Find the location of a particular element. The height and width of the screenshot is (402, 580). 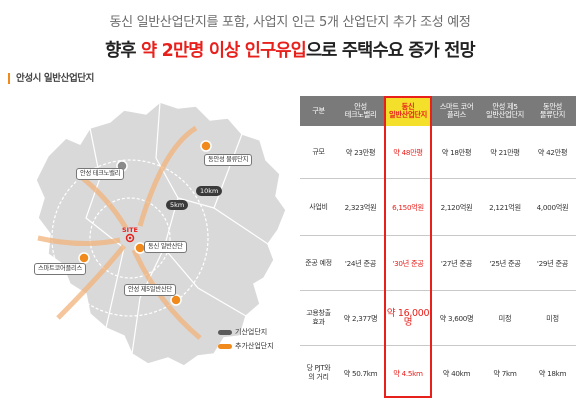

site-label: SITE is located at coordinates (130, 230).